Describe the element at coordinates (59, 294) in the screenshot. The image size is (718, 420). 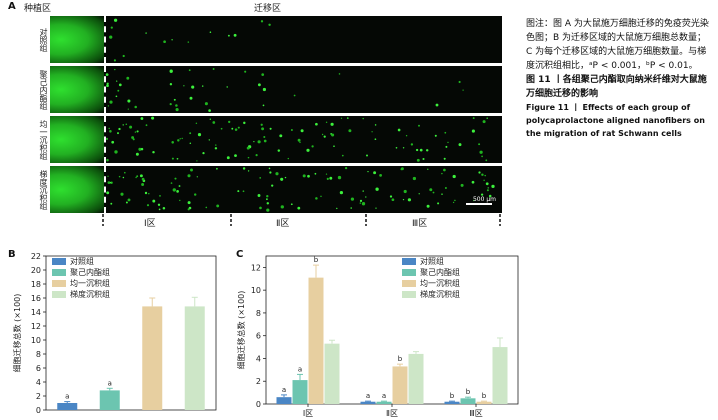
I see `legend-swatch` at that location.